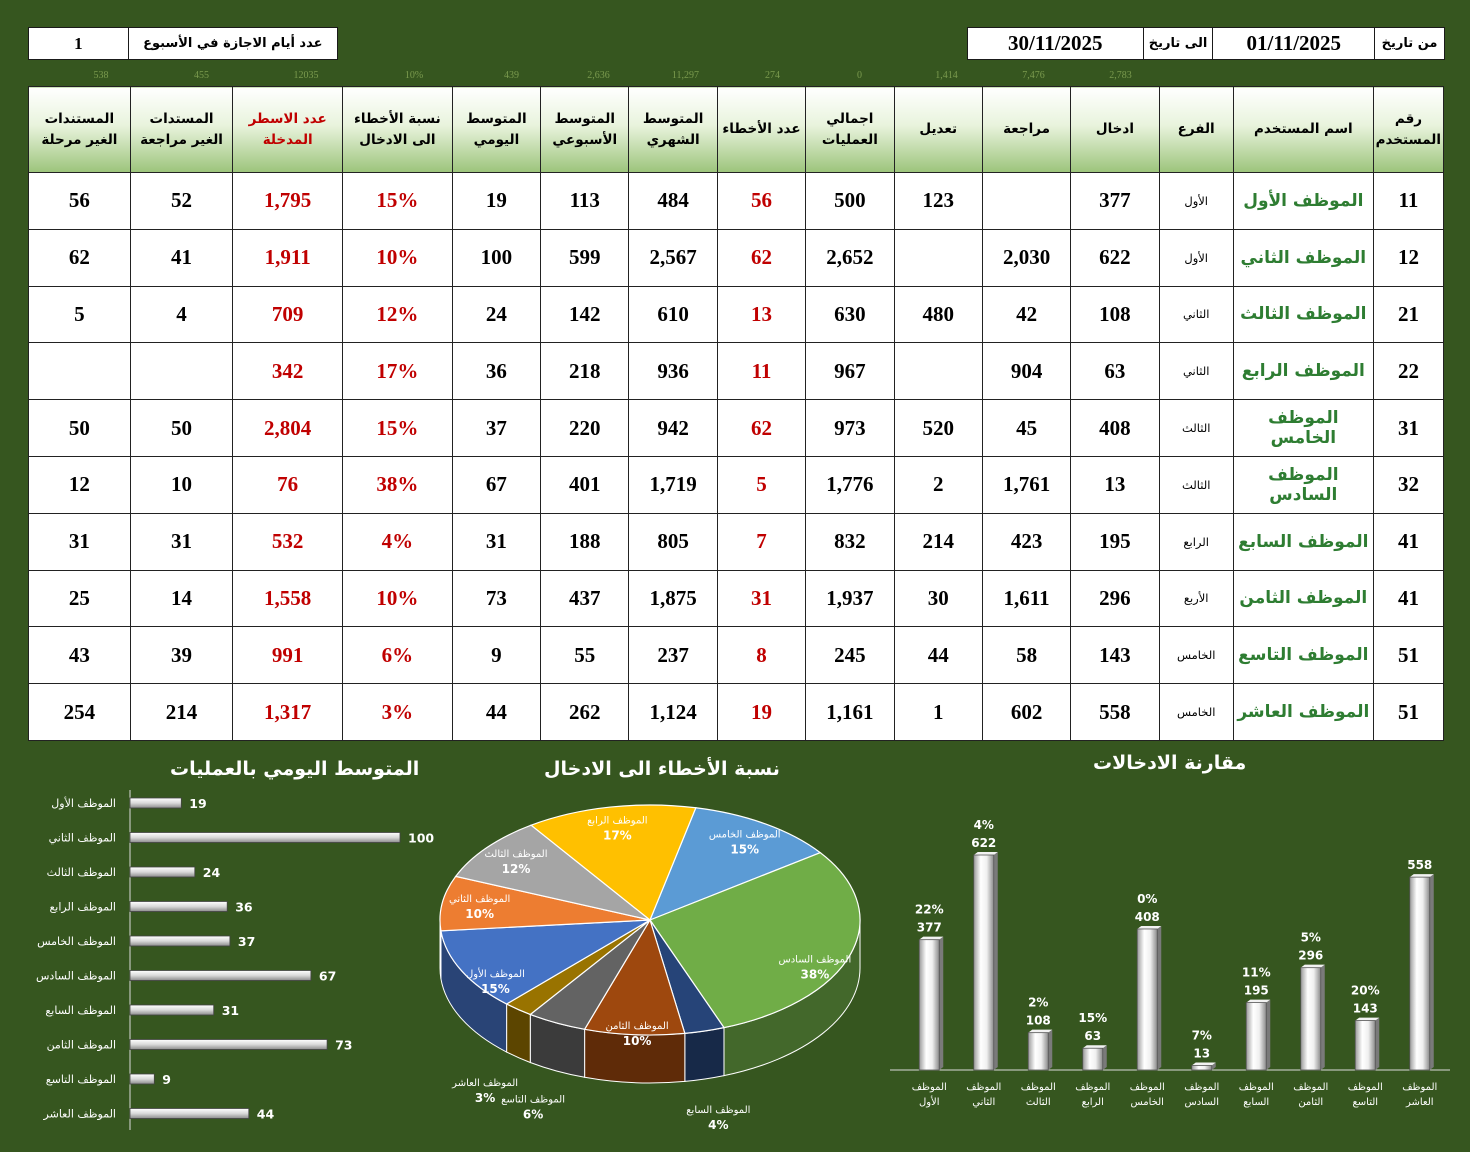  I want to click on table-cell: 1,611, so click(1026, 598).